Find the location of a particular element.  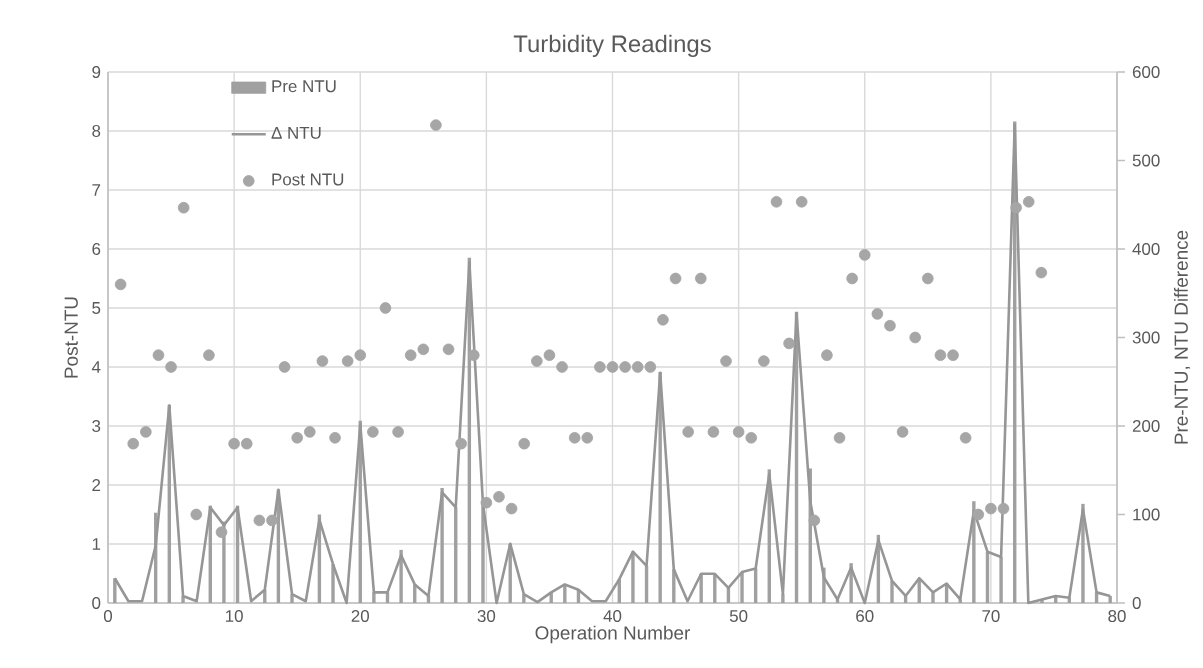

y-tick-label: 1 is located at coordinates (96, 544).